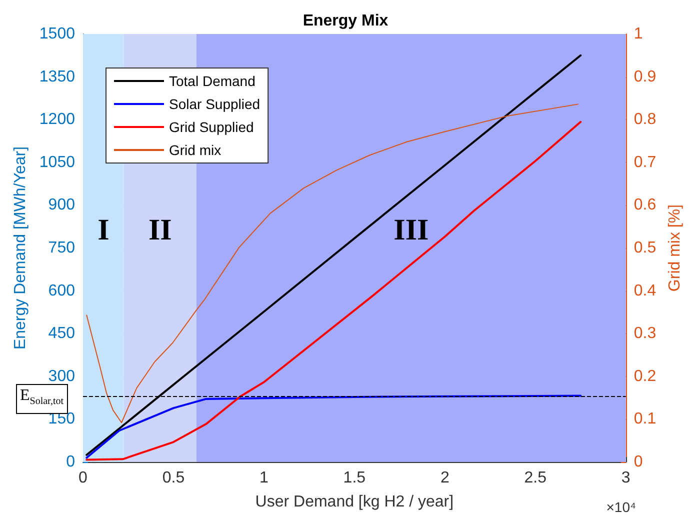  Describe the element at coordinates (42, 397) in the screenshot. I see `ref-line-label: E$_{Solar,tot}$` at that location.